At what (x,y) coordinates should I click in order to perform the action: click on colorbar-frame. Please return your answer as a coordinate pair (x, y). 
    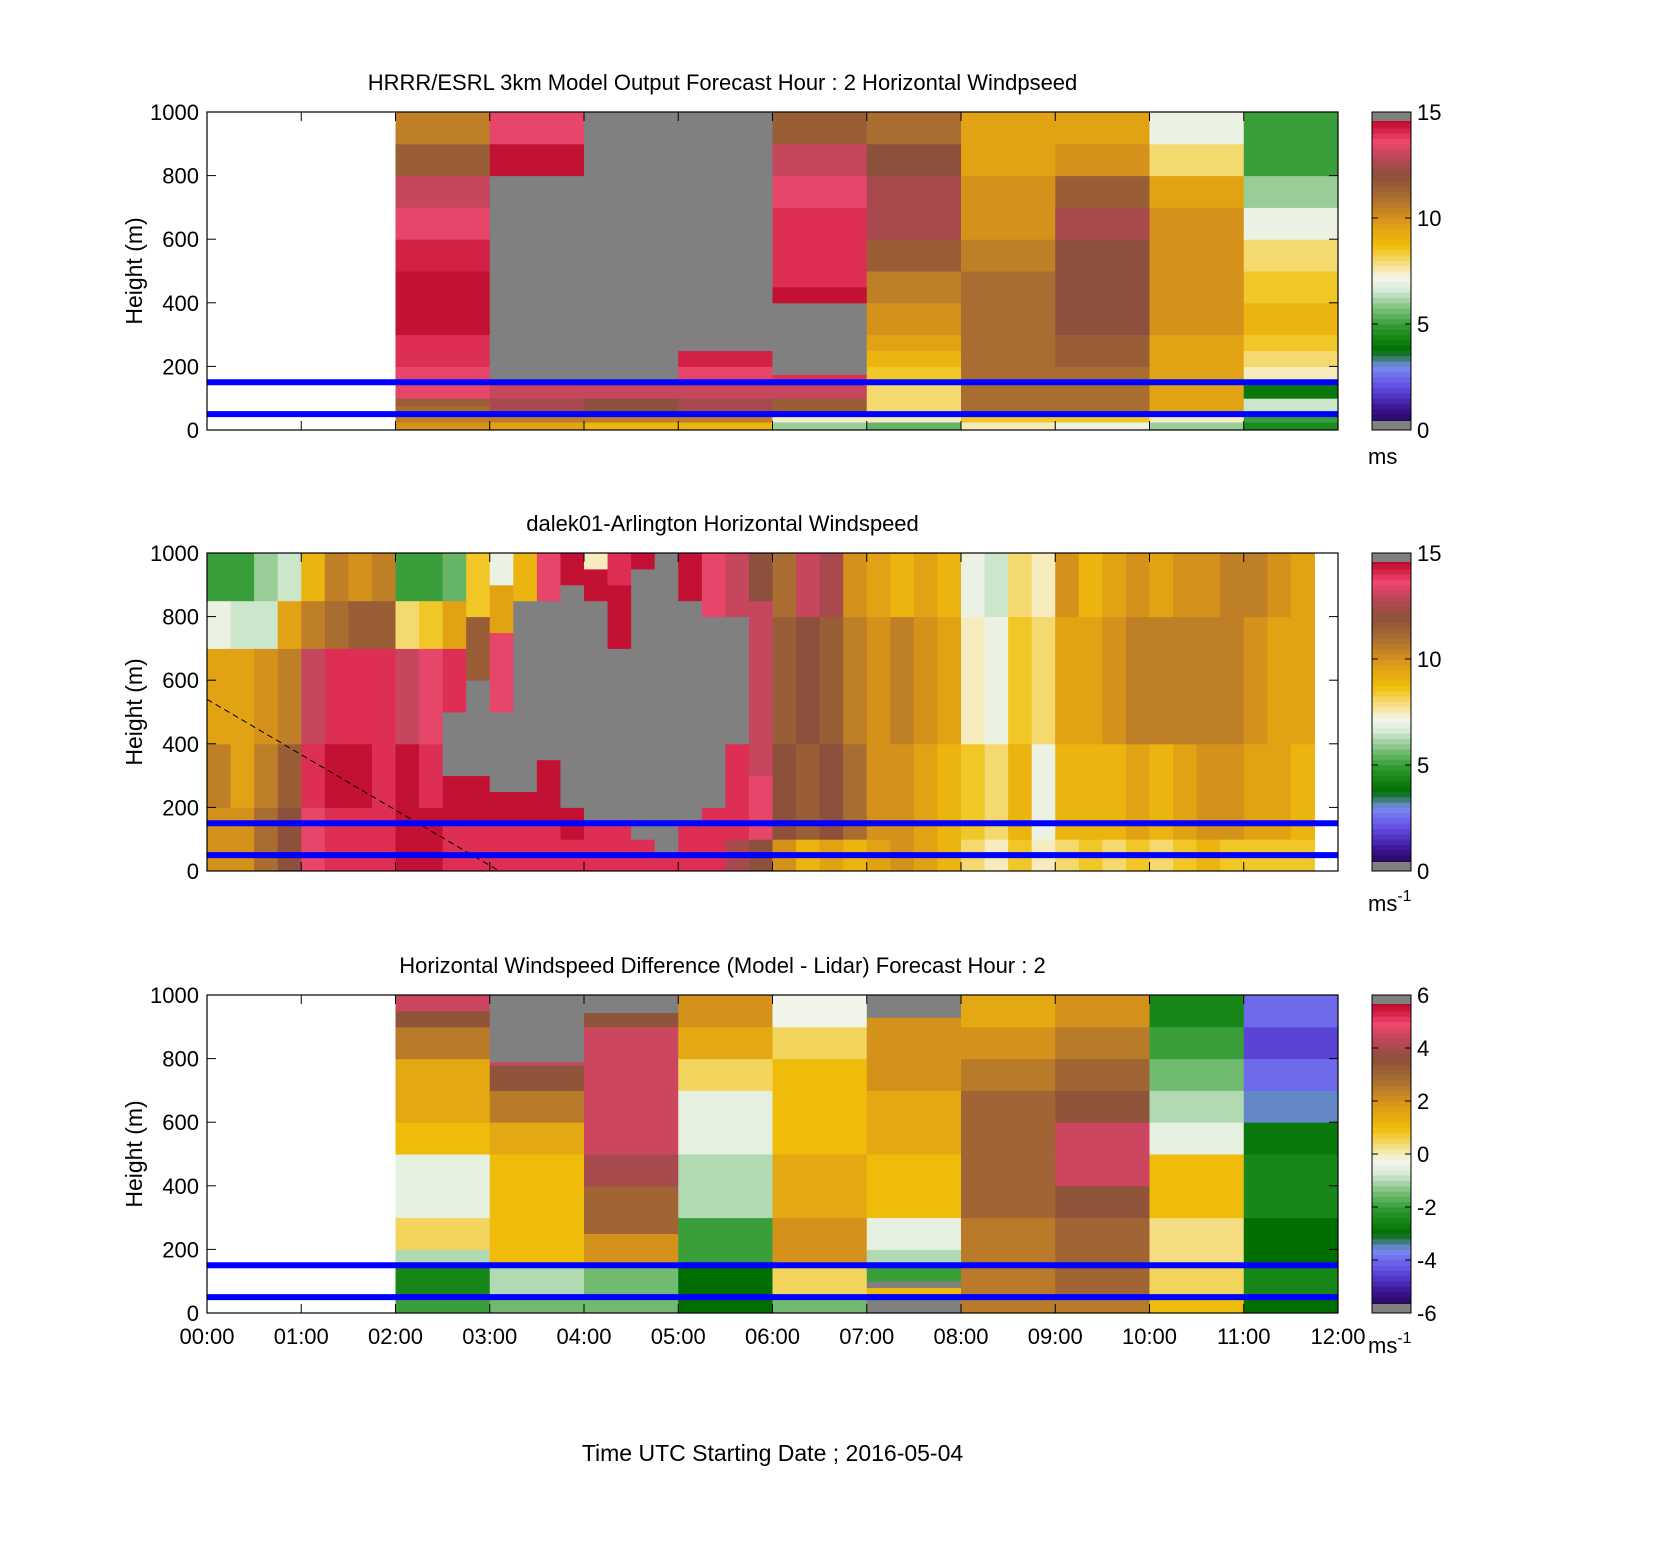
    Looking at the image, I should click on (1391, 271).